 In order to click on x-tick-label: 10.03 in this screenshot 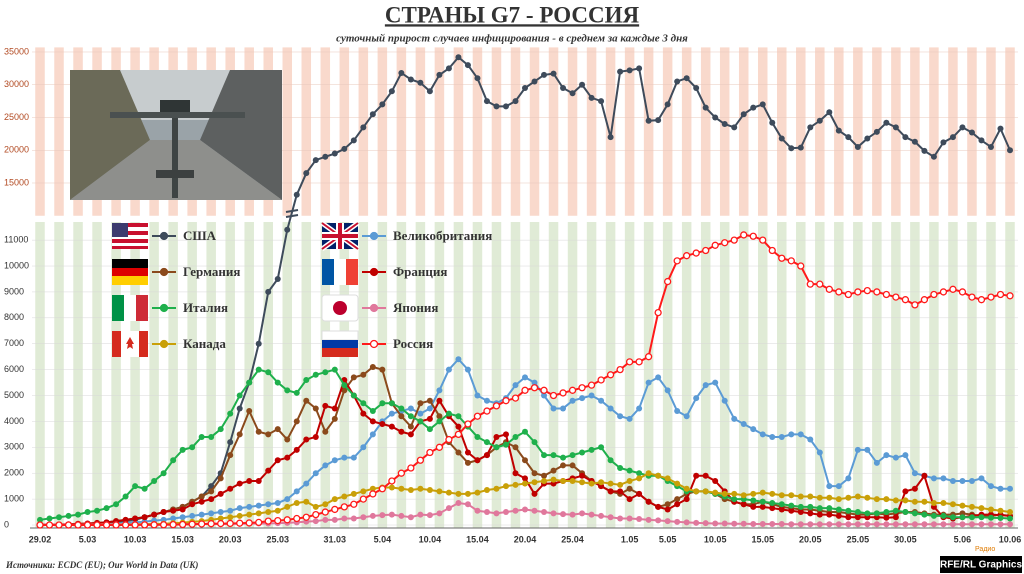, I will do `click(135, 539)`.